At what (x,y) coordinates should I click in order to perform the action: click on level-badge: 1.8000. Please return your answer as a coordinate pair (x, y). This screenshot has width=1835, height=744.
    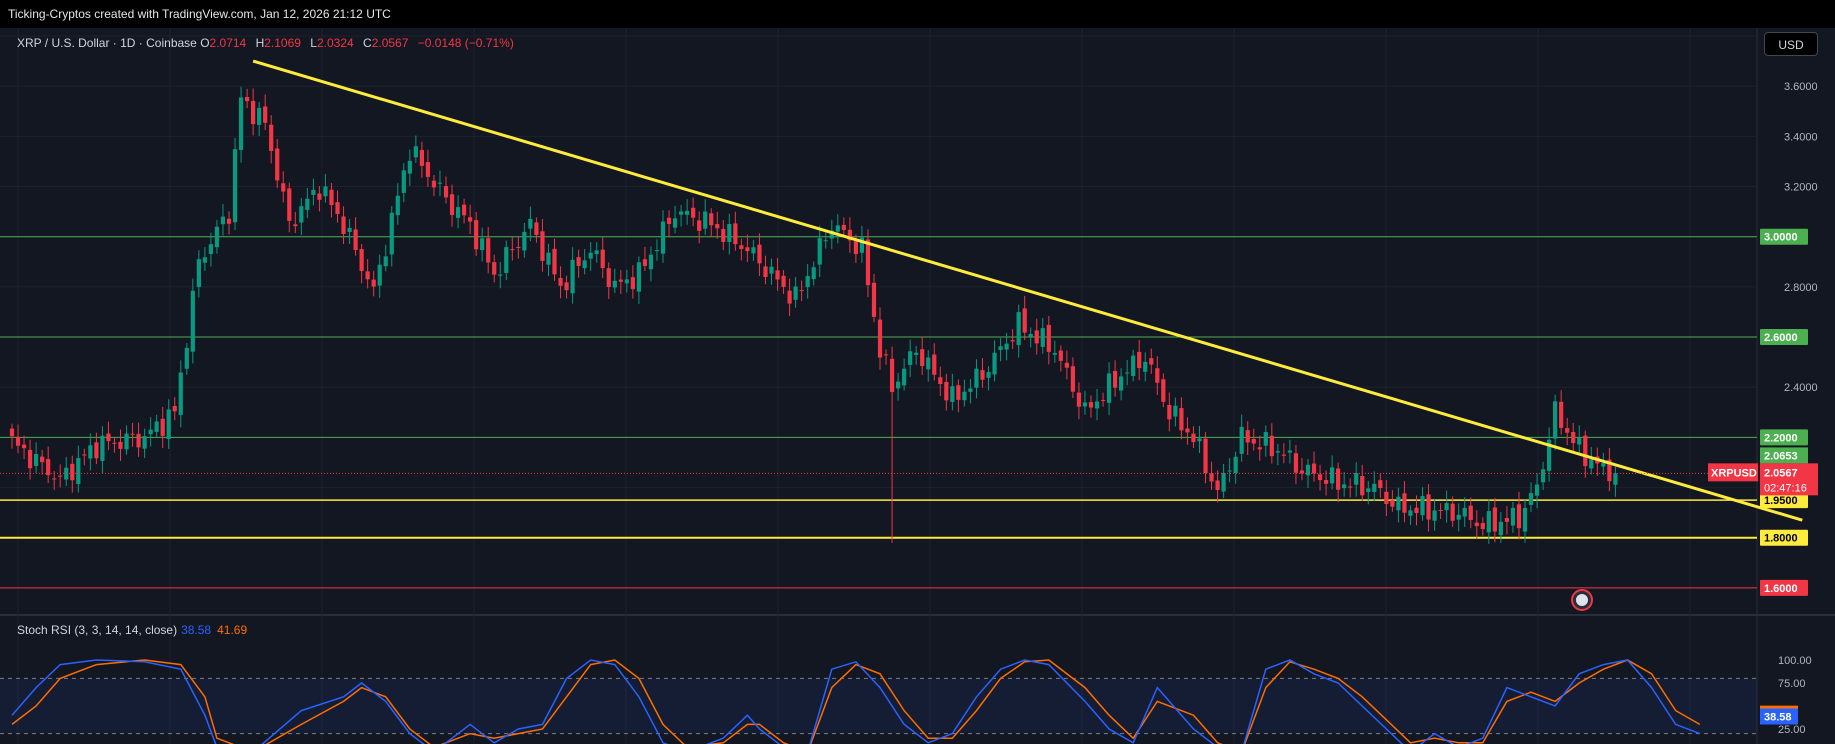
    Looking at the image, I should click on (1784, 537).